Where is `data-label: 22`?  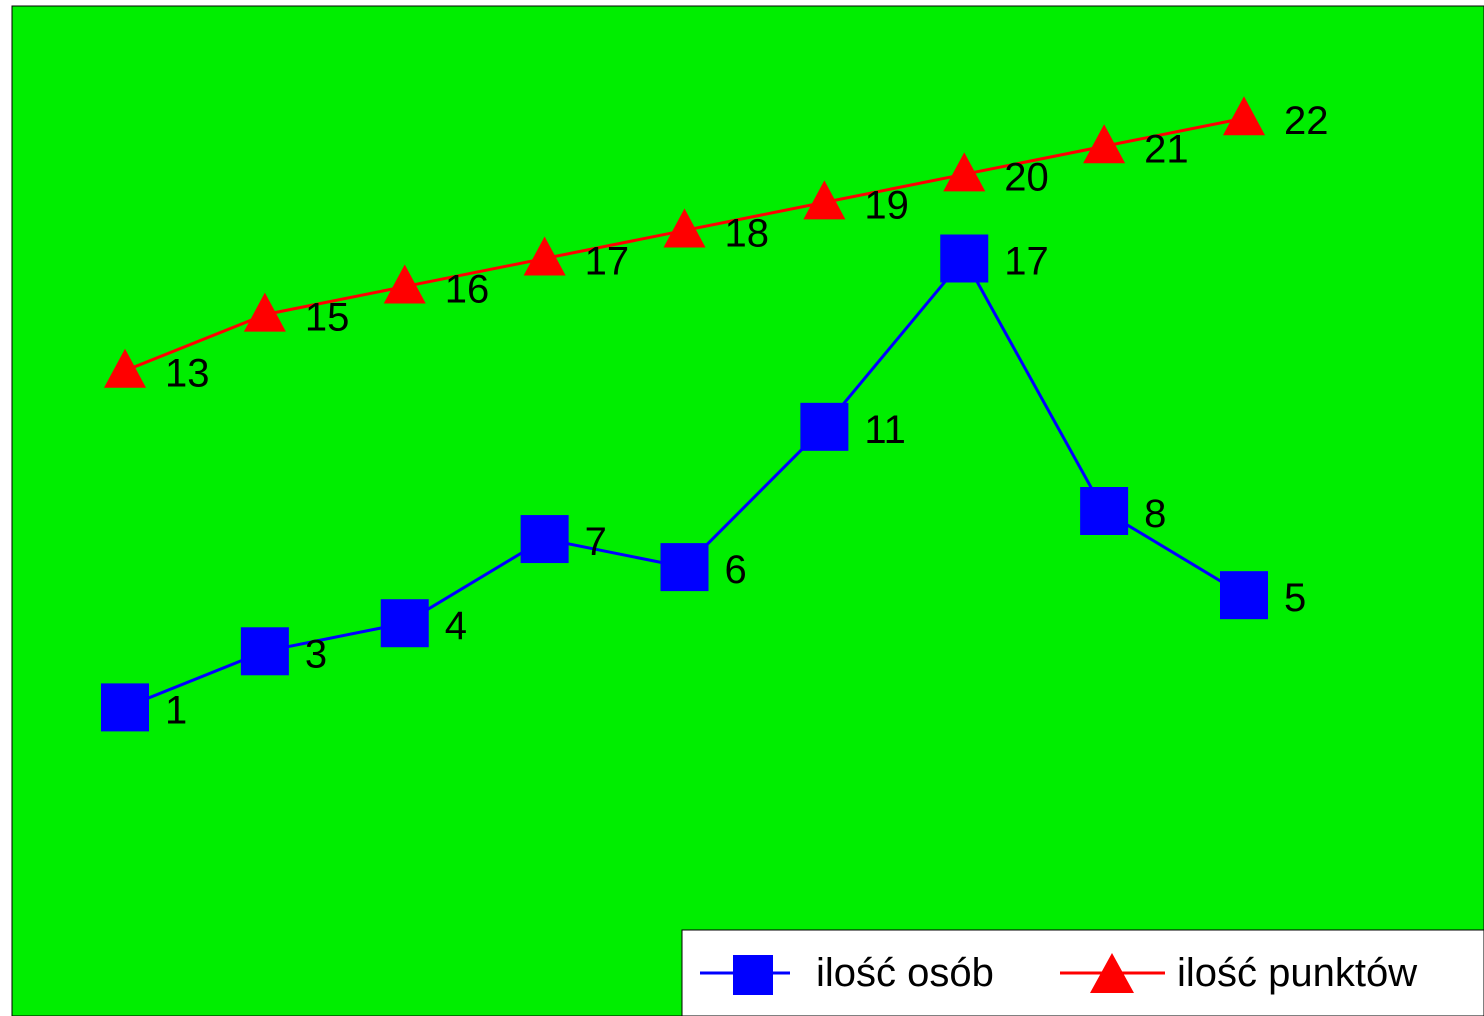 data-label: 22 is located at coordinates (1306, 121).